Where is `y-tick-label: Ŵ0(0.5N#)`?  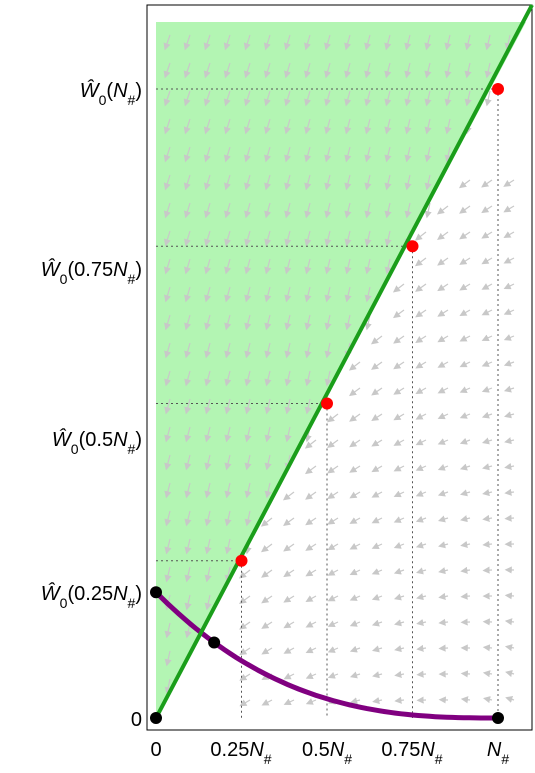 y-tick-label: Ŵ0(0.5N#) is located at coordinates (97, 442).